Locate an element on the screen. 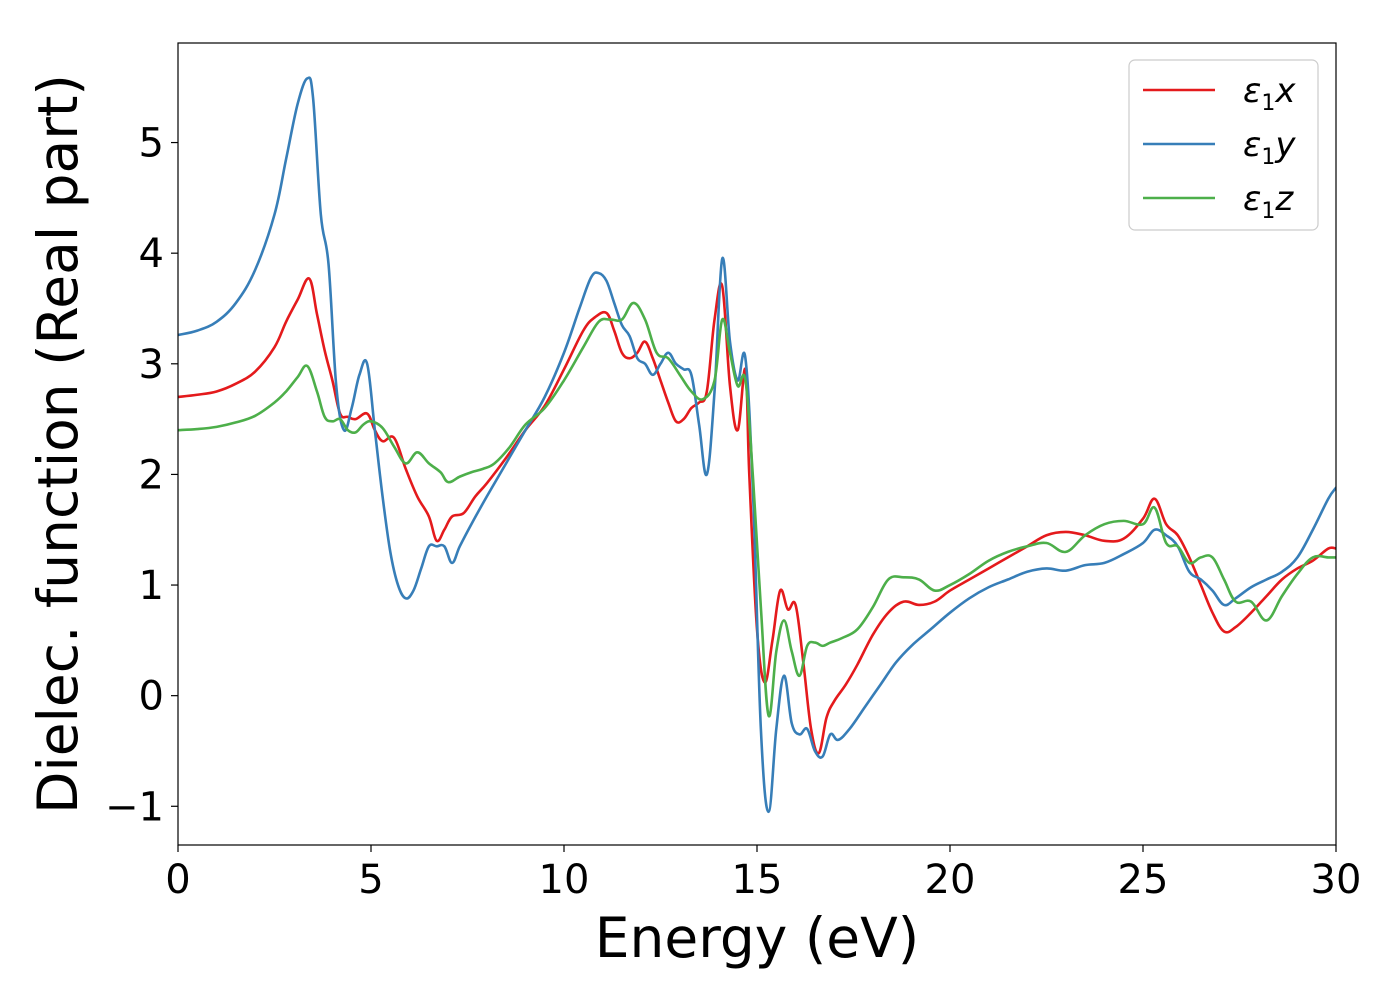 This screenshot has width=1400, height=1000. x-tick-label: 30 is located at coordinates (1336, 880).